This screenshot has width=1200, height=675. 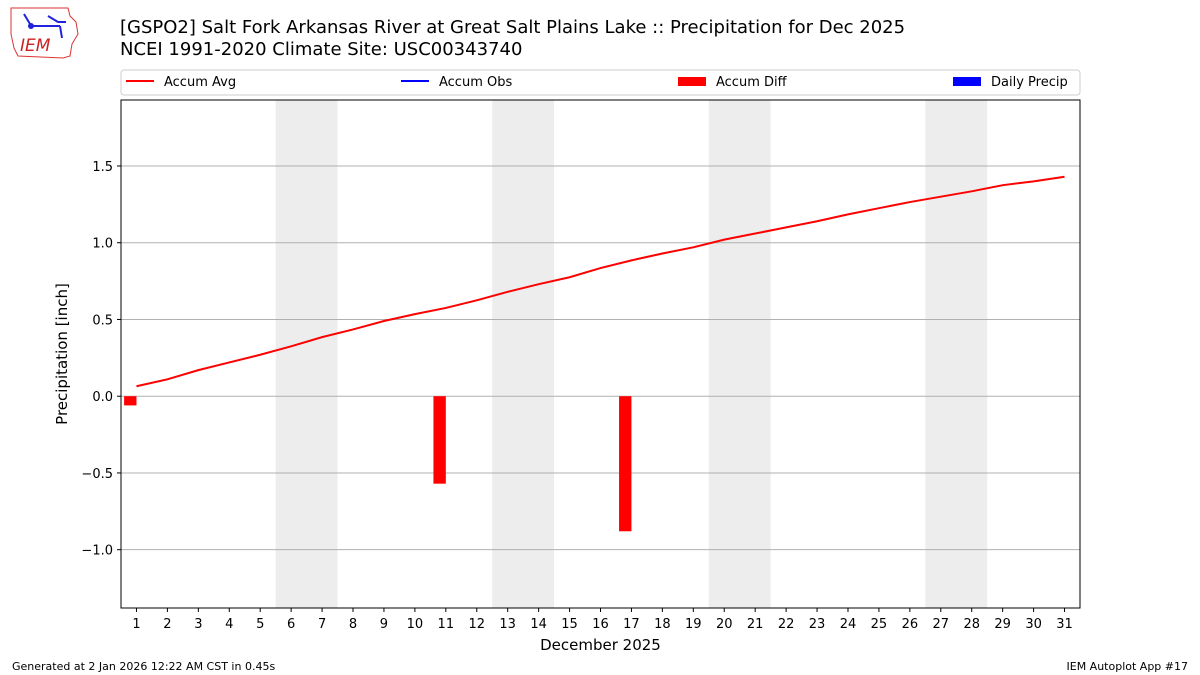 What do you see at coordinates (102, 167) in the screenshot?
I see `y-tick-label: 1.5` at bounding box center [102, 167].